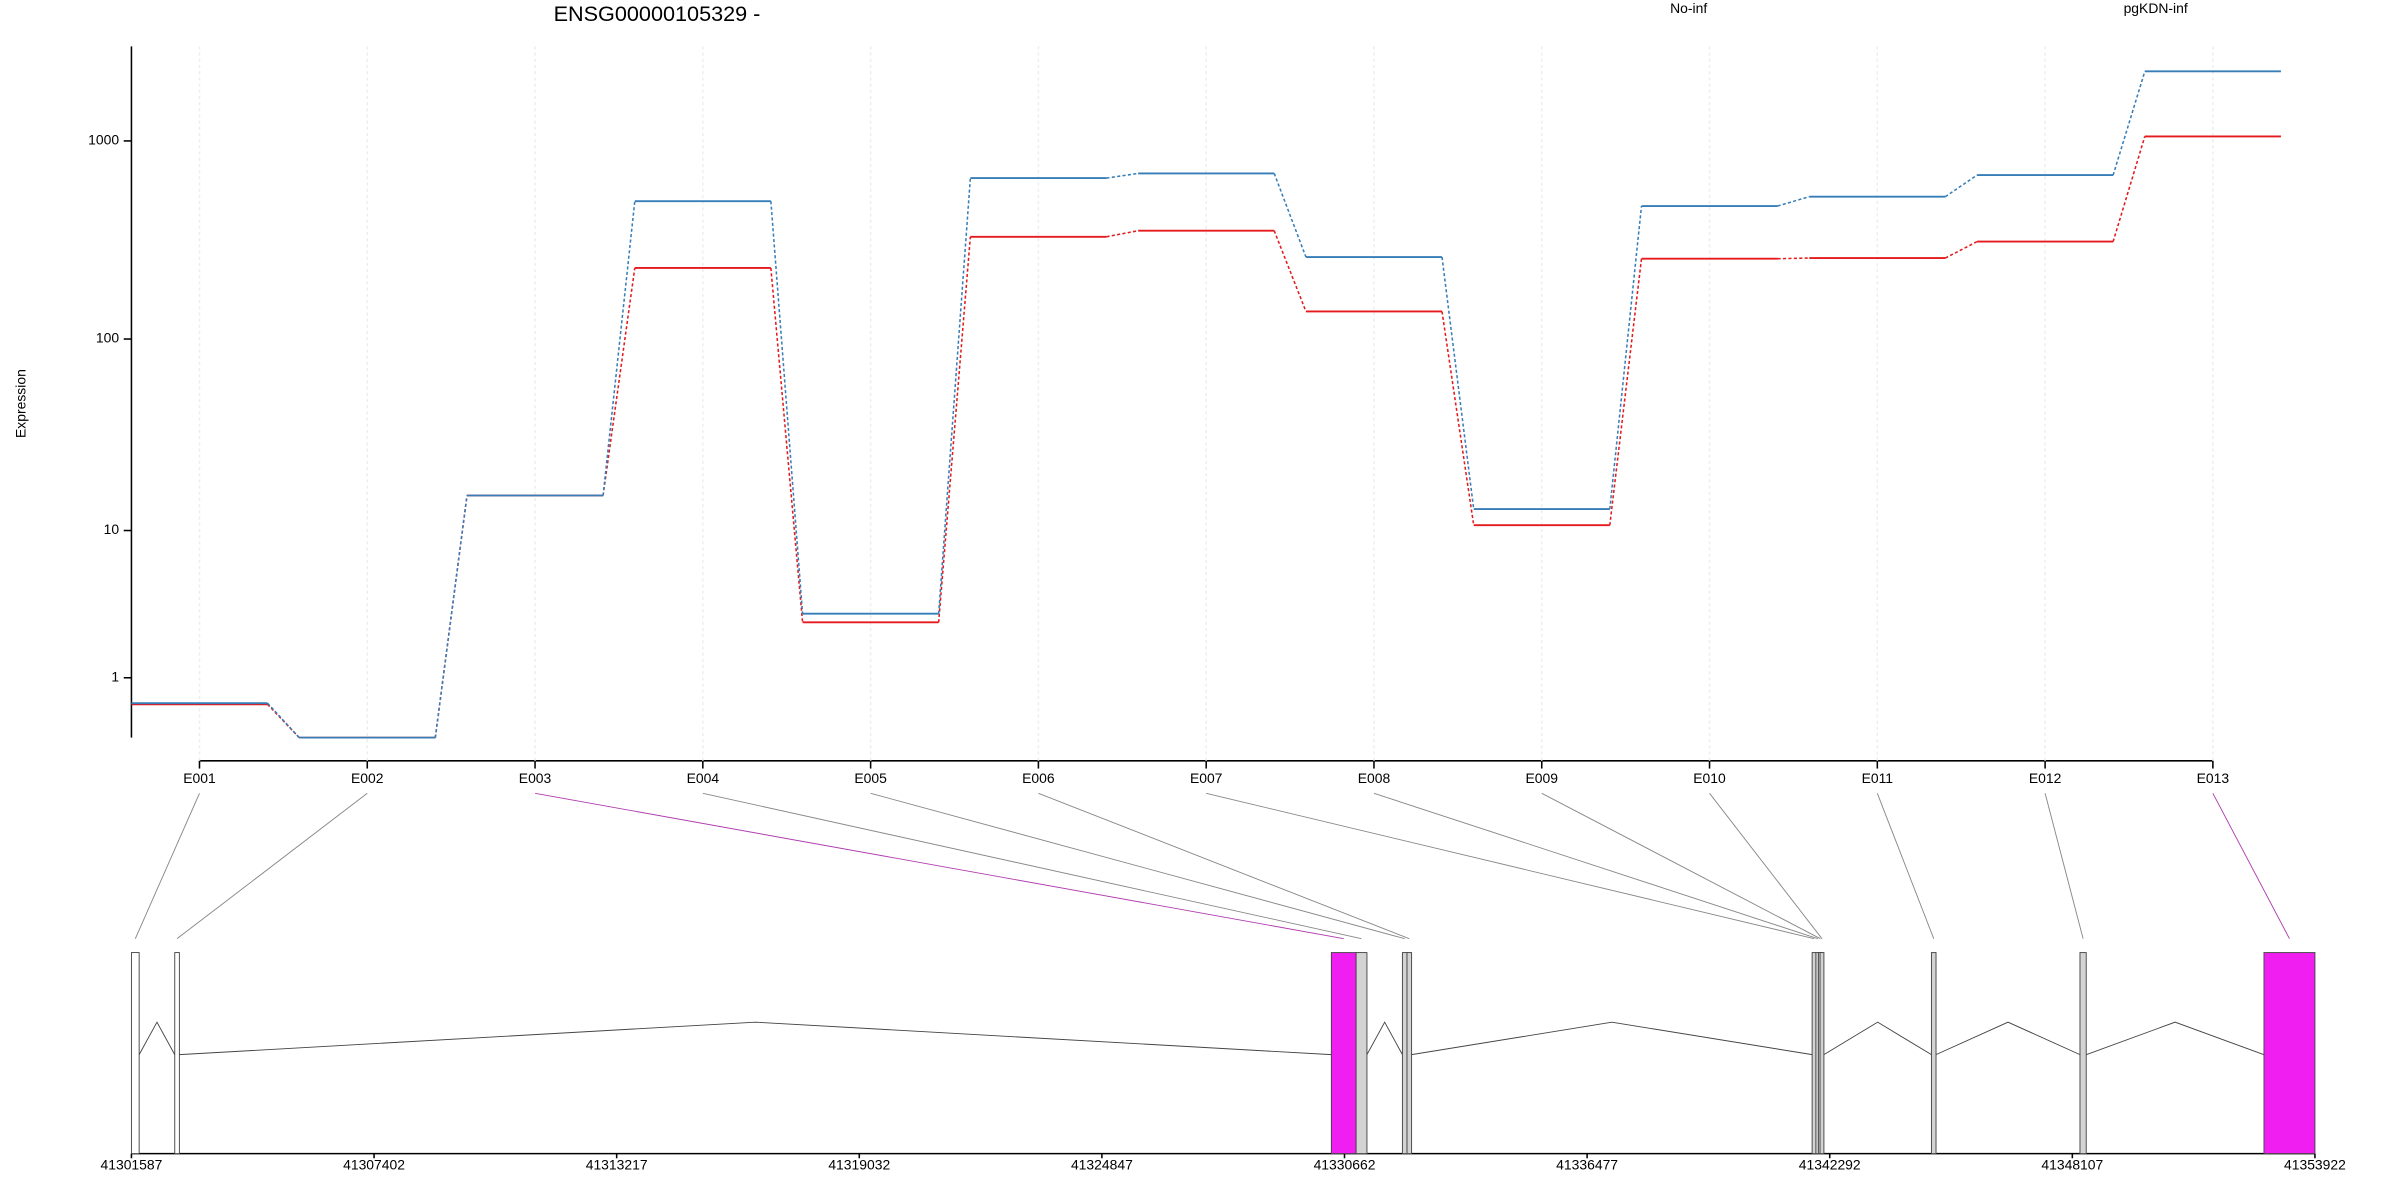  I want to click on x-tick-label: E012, so click(2045, 778).